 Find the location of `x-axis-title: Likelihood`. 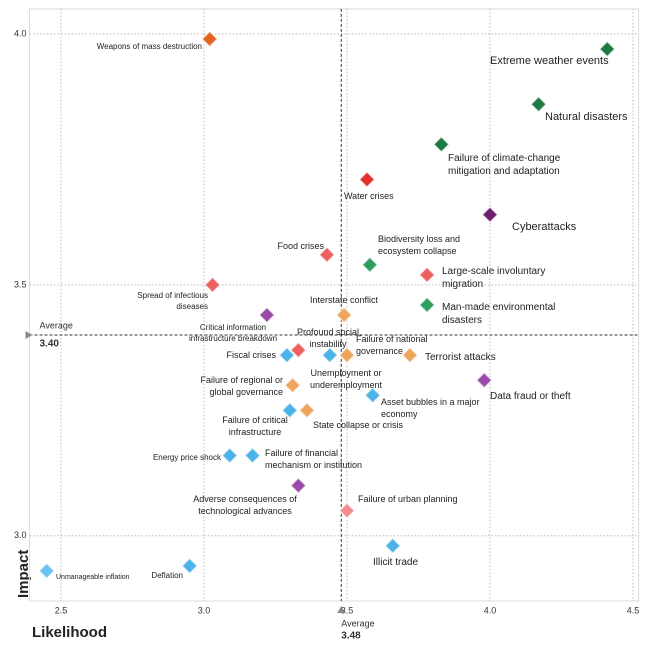

x-axis-title: Likelihood is located at coordinates (69, 632).